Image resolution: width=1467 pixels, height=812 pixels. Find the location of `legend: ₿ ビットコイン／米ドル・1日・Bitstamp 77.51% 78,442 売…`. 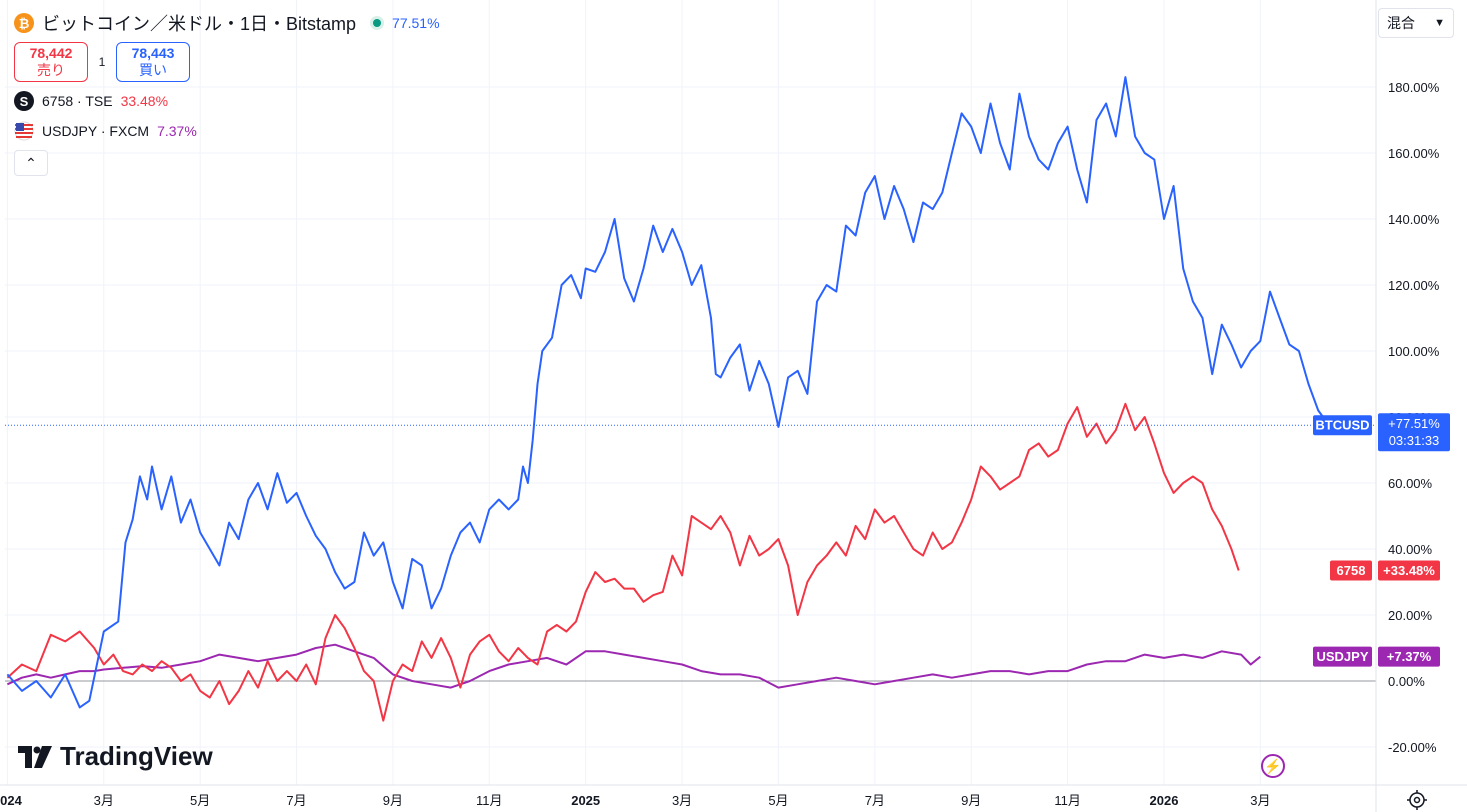

legend: ₿ ビットコイン／米ドル・1日・Bitstamp 77.51% 78,442 売… is located at coordinates (227, 93).